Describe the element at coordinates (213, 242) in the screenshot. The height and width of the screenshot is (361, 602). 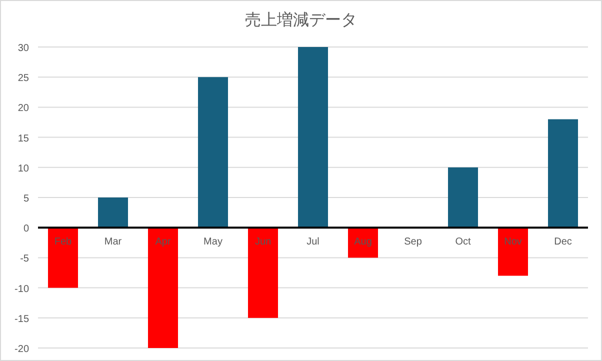
I see `x-tick-label: May` at that location.